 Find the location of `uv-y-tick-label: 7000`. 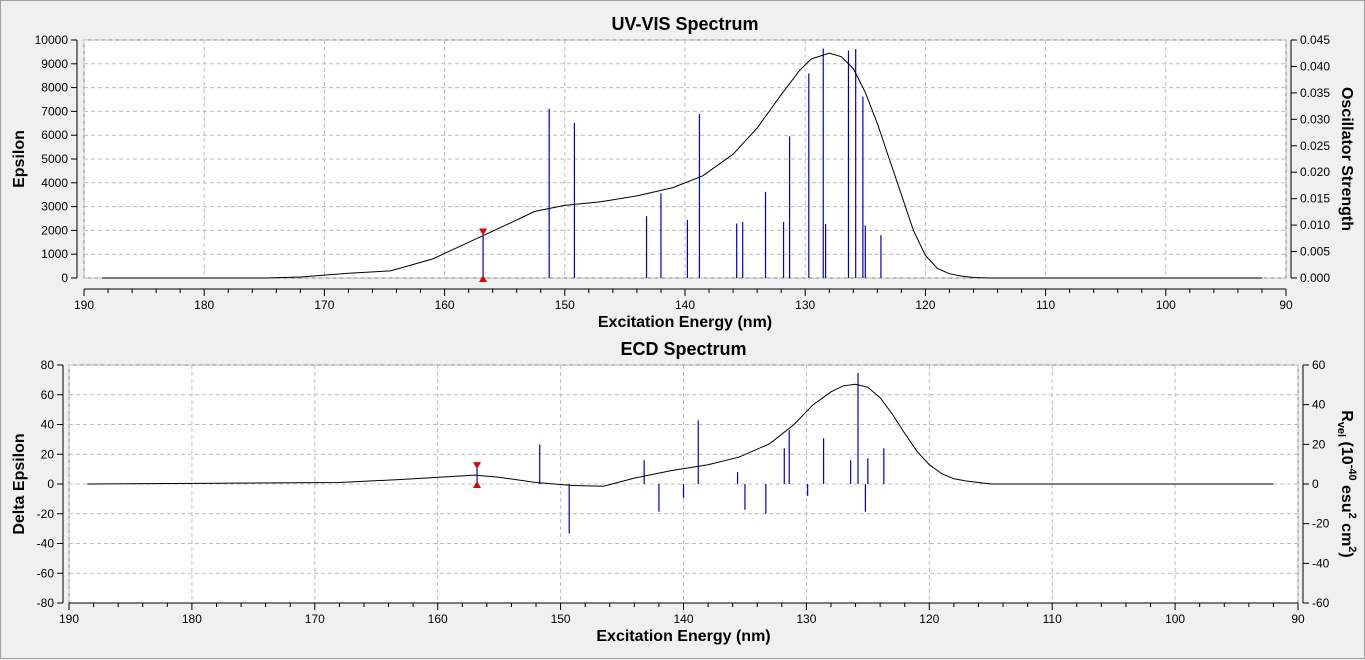

uv-y-tick-label: 7000 is located at coordinates (54, 111).